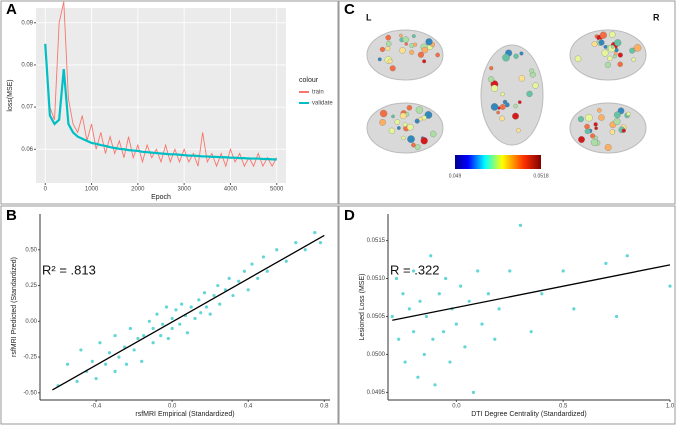 Image resolution: width=676 pixels, height=425 pixels. I want to click on y-axis-title: loss(MSE), so click(10, 95).